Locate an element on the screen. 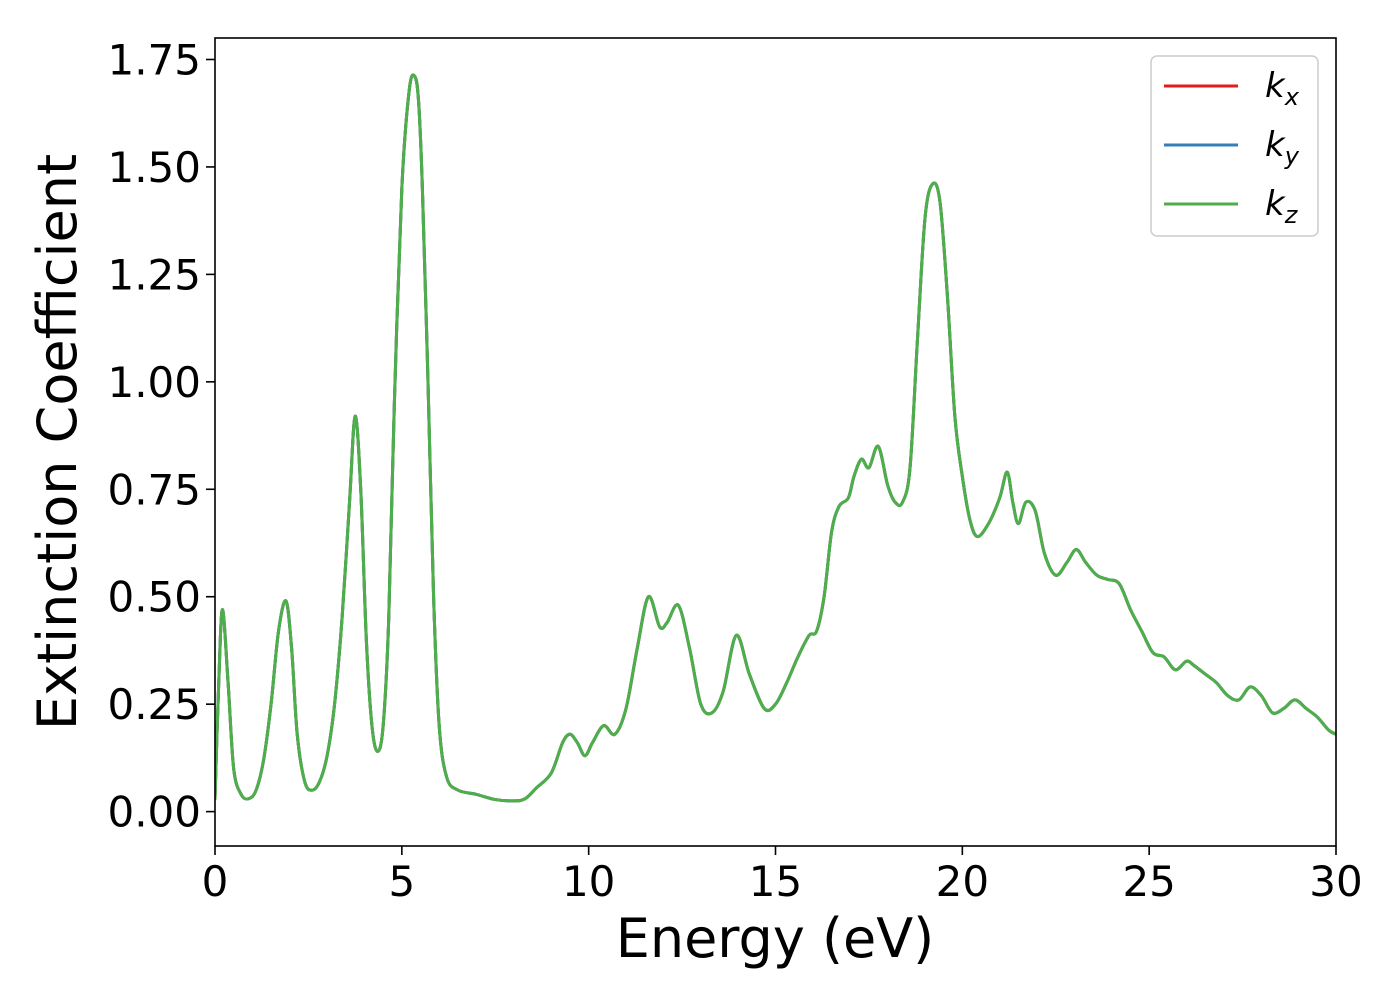 The width and height of the screenshot is (1400, 1000). y-axis-ticks: 0.00 0.25 0.50 0.75 1.00 1.25 1.50 1.75 is located at coordinates (161, 436).